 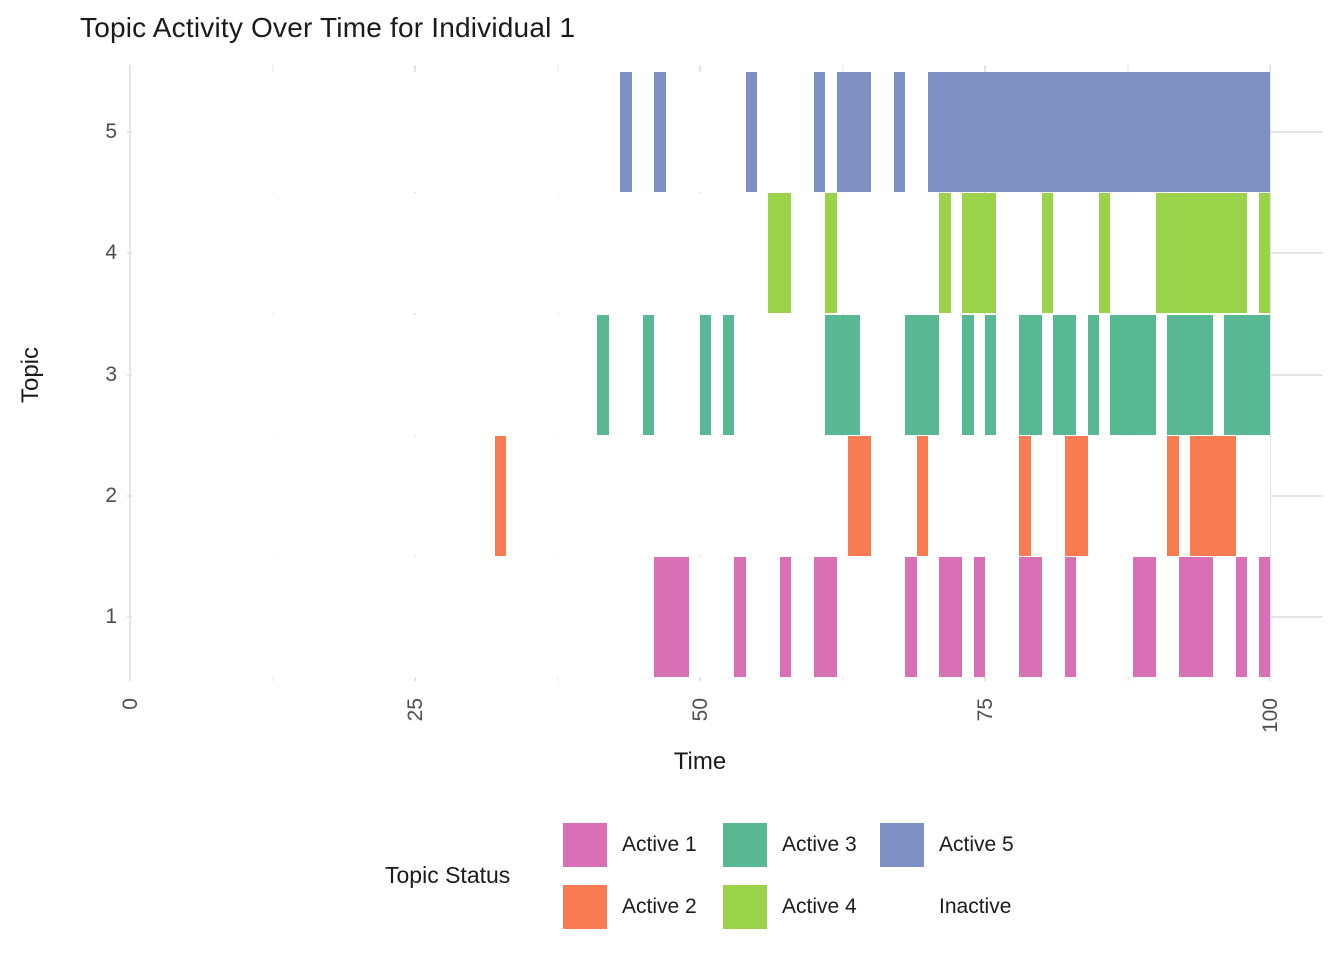 What do you see at coordinates (111, 131) in the screenshot?
I see `y-tick-label: 5` at bounding box center [111, 131].